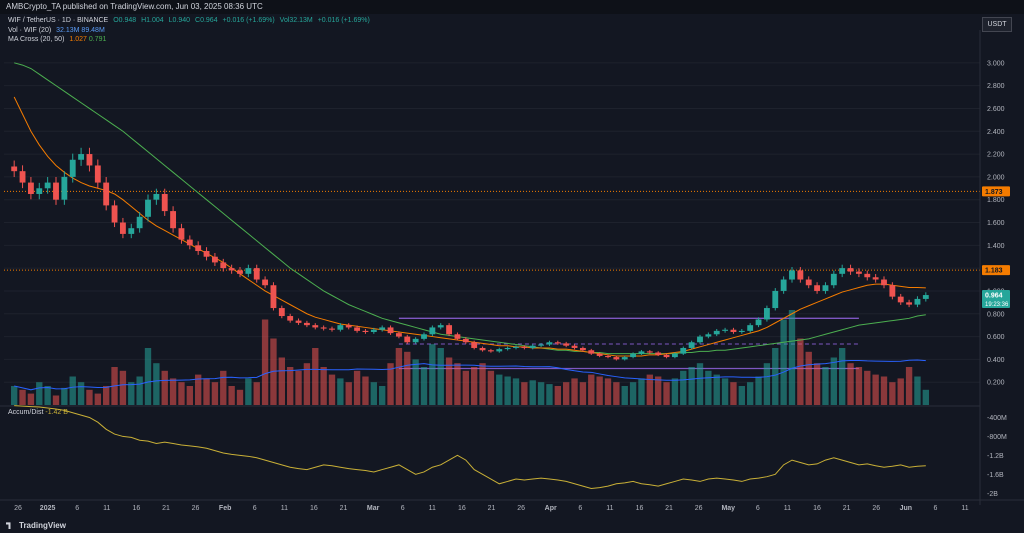 The height and width of the screenshot is (533, 1024). I want to click on x-tick-label: 2025, so click(48, 508).